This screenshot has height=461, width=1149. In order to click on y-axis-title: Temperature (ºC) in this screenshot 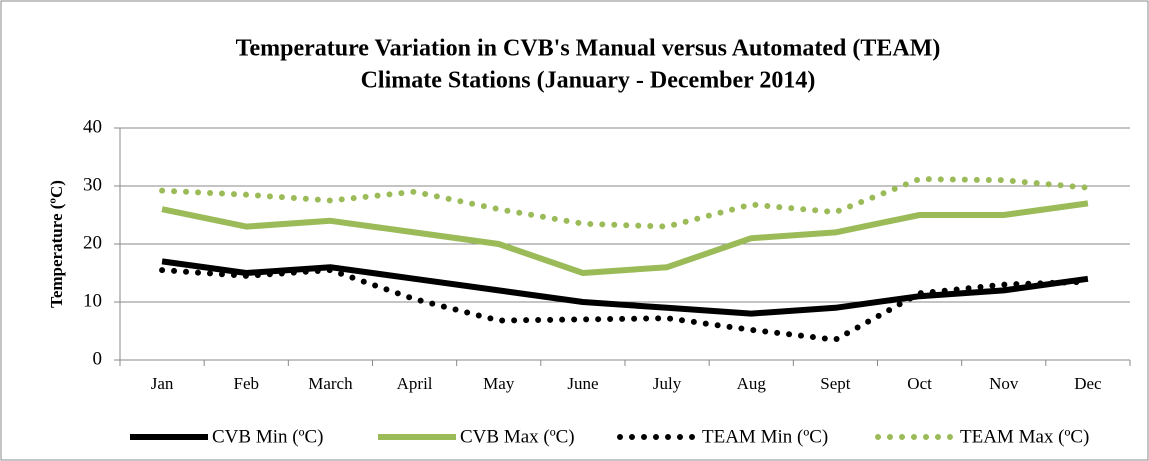, I will do `click(56, 244)`.